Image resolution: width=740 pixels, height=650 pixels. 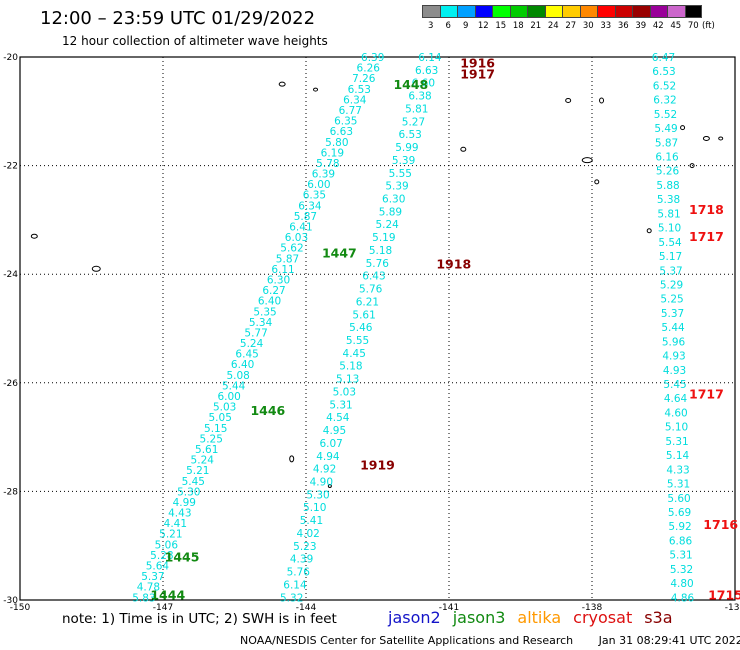 I want to click on wave-height-value: 4.86, so click(x=683, y=598).